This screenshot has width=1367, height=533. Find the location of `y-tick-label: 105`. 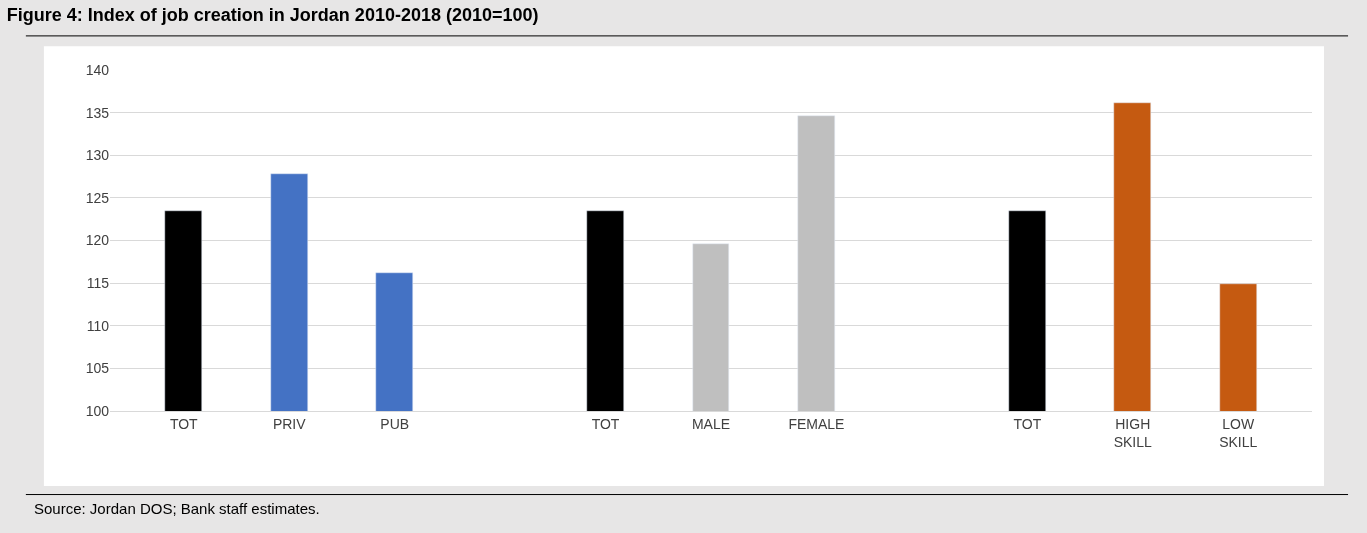

y-tick-label: 105 is located at coordinates (97, 368).